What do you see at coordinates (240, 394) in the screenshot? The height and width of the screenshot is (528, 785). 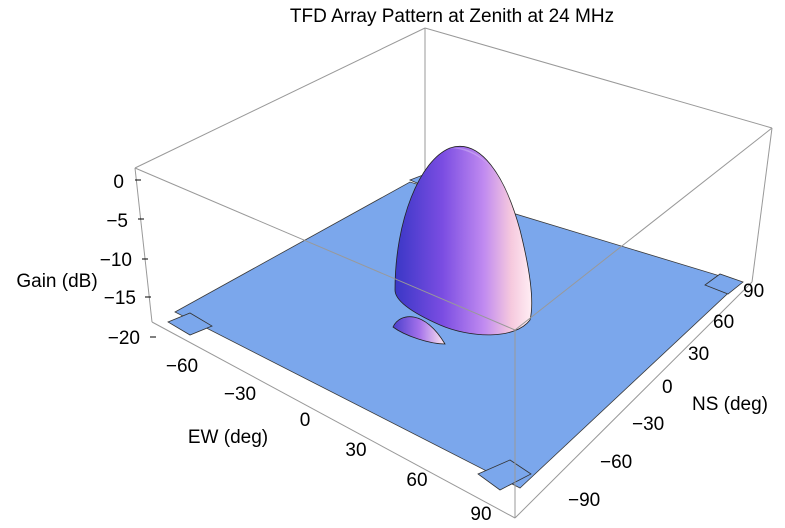 I see `x-tick-label: −30` at bounding box center [240, 394].